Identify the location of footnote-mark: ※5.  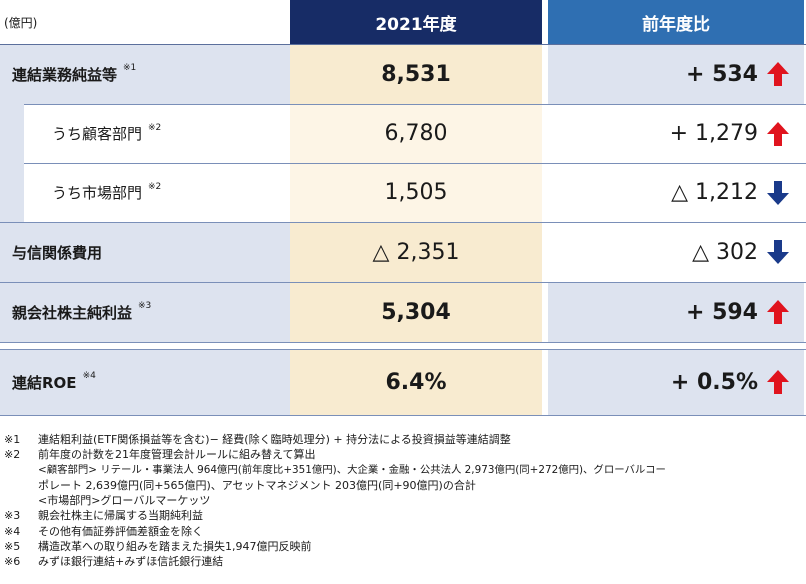
(12, 547).